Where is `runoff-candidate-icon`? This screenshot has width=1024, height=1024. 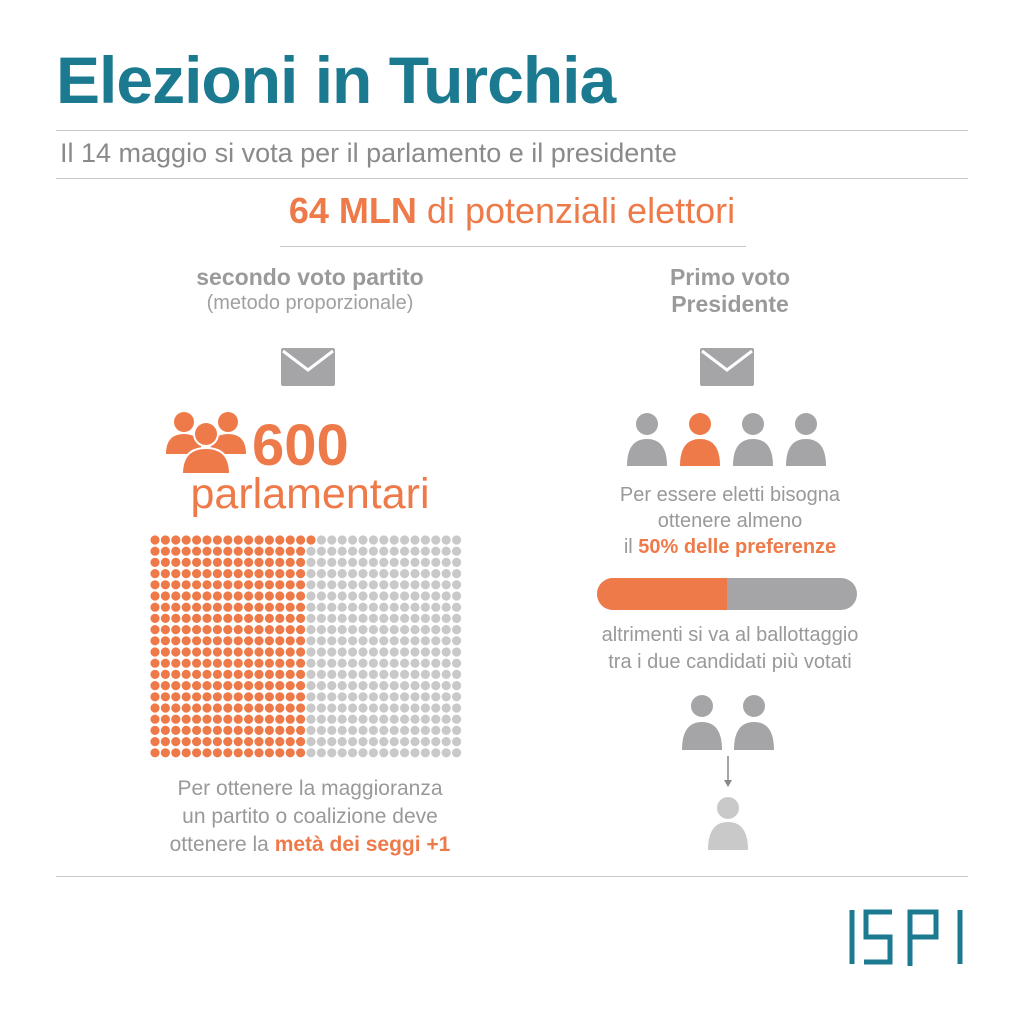
runoff-candidate-icon is located at coordinates (754, 722).